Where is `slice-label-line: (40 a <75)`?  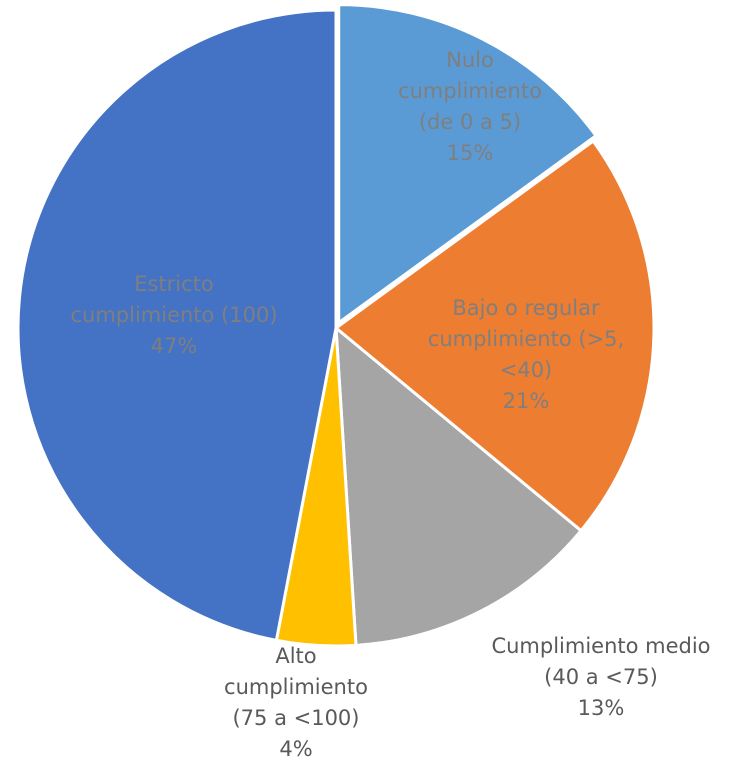
slice-label-line: (40 a <75) is located at coordinates (601, 677).